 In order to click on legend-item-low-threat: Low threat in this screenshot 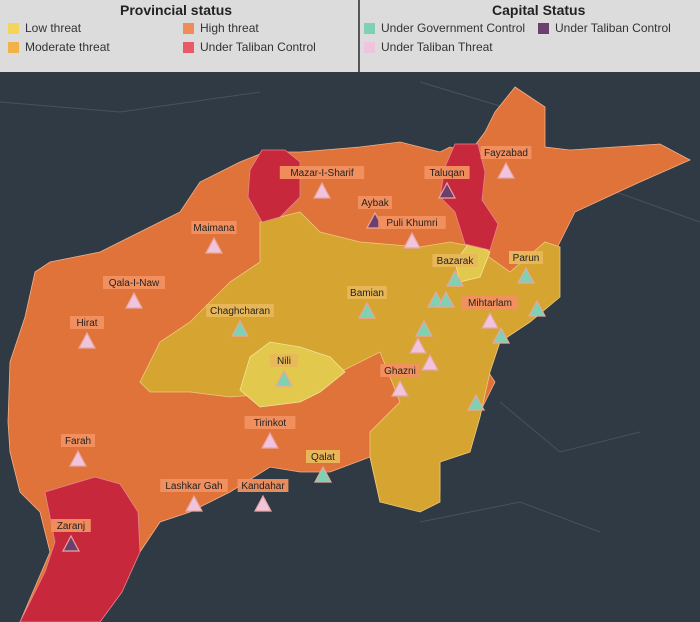, I will do `click(44, 28)`.